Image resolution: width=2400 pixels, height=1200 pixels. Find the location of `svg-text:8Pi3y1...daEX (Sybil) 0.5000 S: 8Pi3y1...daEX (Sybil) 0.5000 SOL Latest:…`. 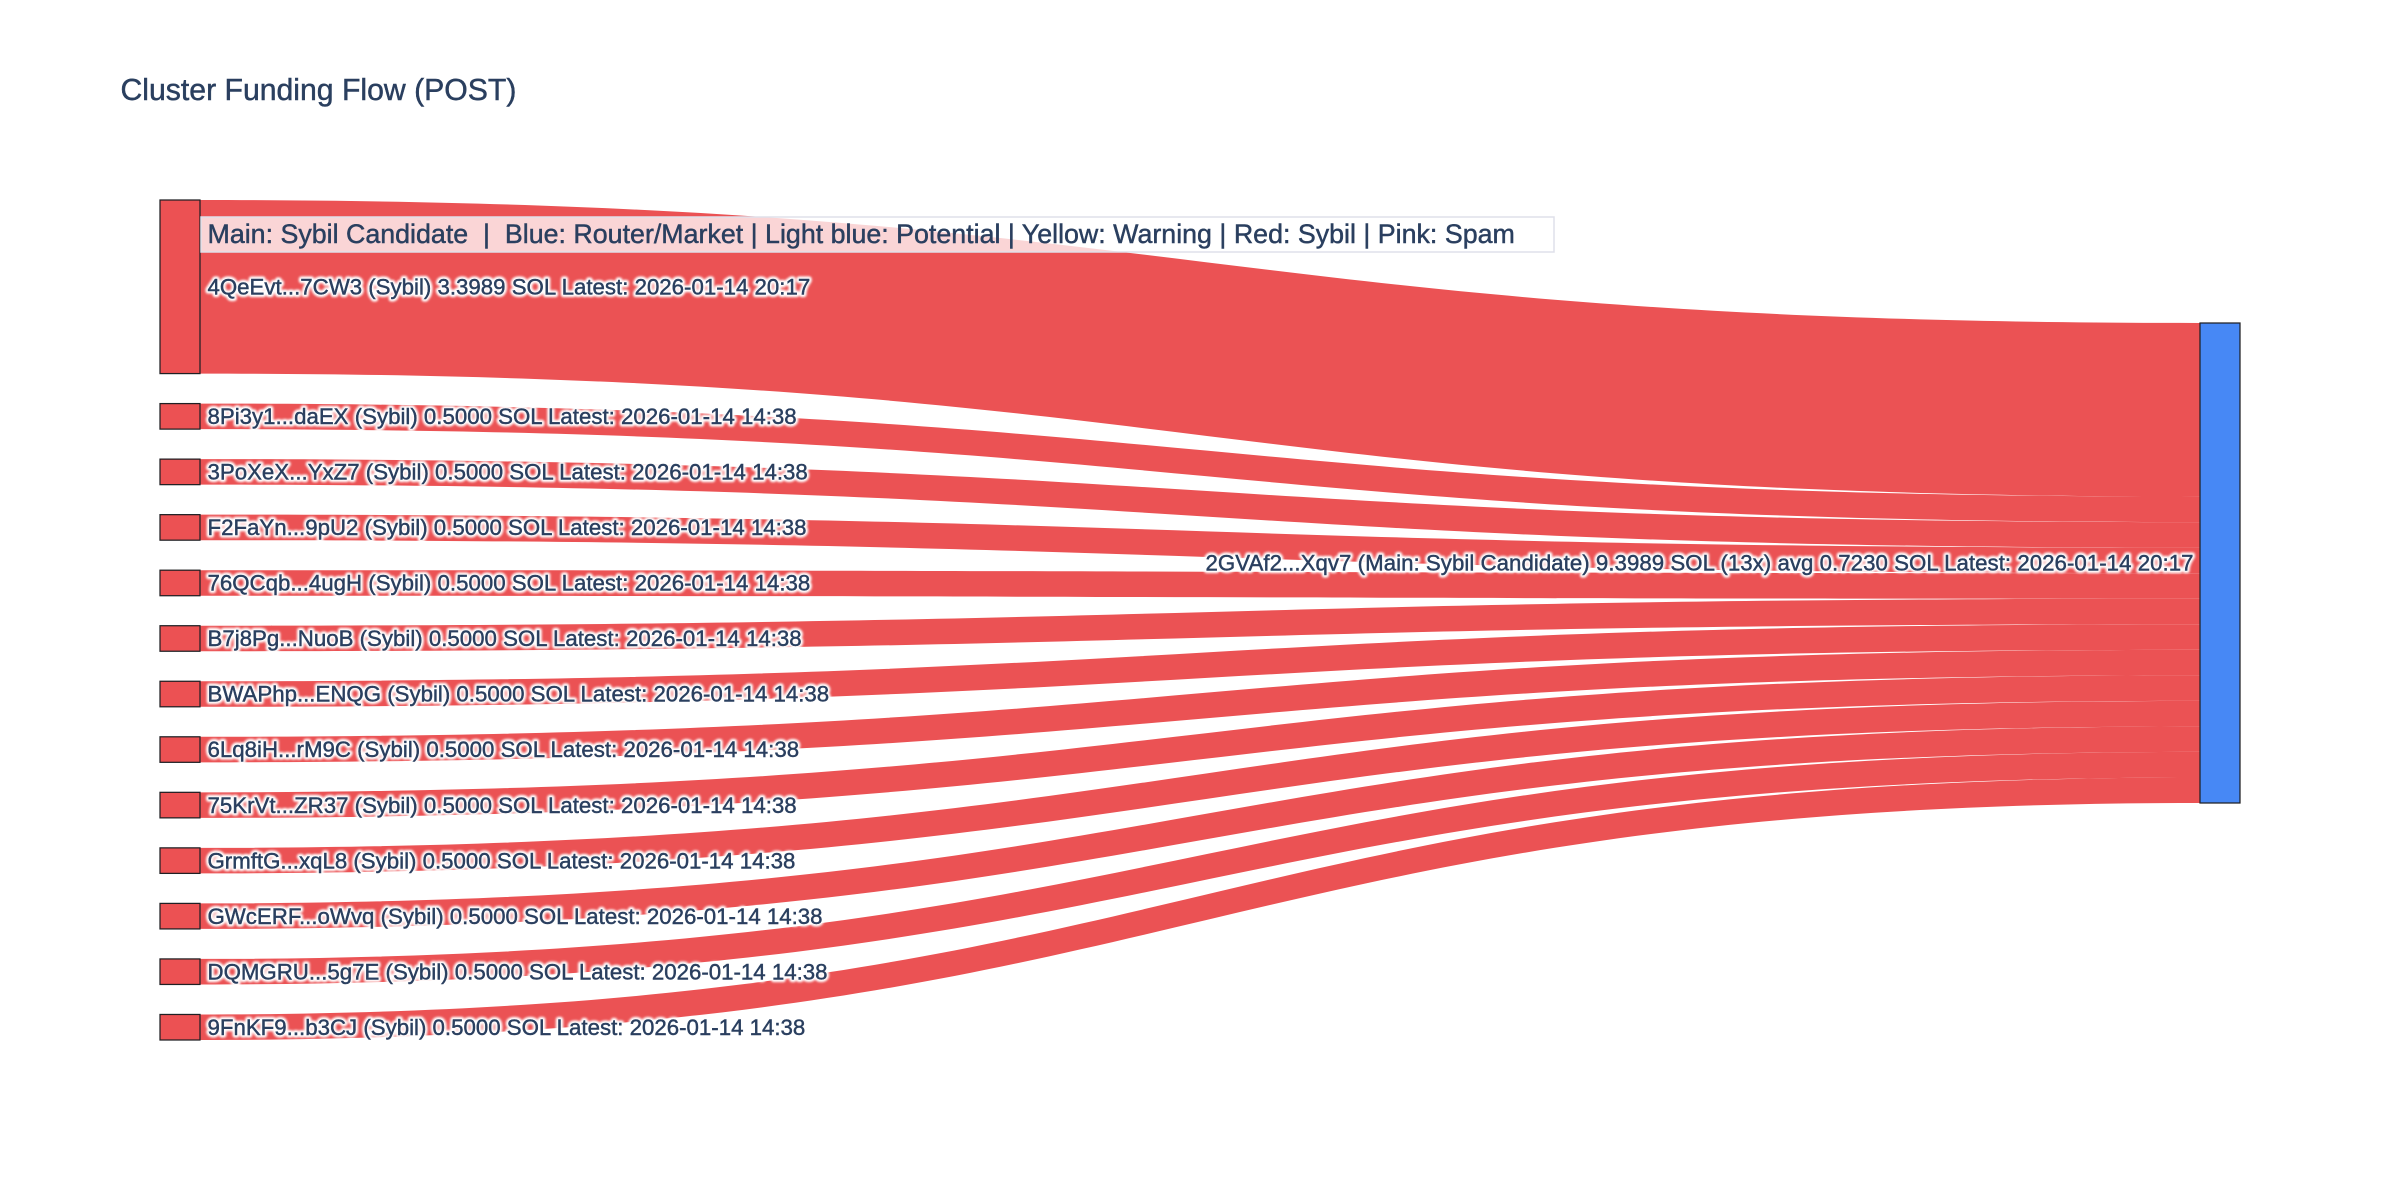

svg-text:8Pi3y1...daEX (Sybil) 0.5000 S: 8Pi3y1...daEX (Sybil) 0.5000 SOL Latest:… is located at coordinates (502, 416).